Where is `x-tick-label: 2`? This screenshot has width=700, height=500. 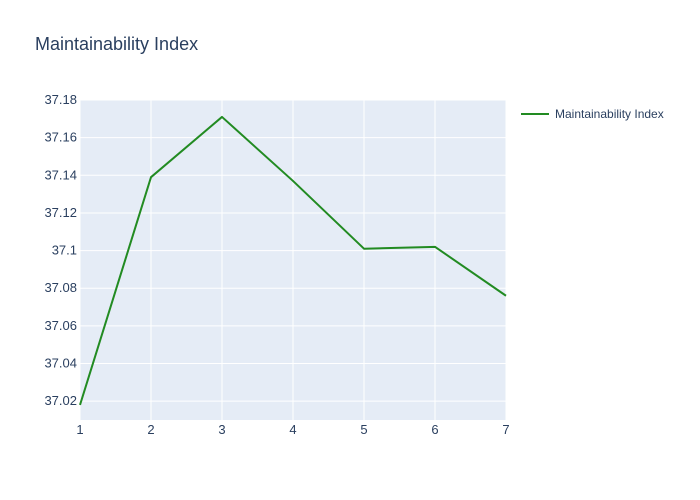
x-tick-label: 2 is located at coordinates (150, 429).